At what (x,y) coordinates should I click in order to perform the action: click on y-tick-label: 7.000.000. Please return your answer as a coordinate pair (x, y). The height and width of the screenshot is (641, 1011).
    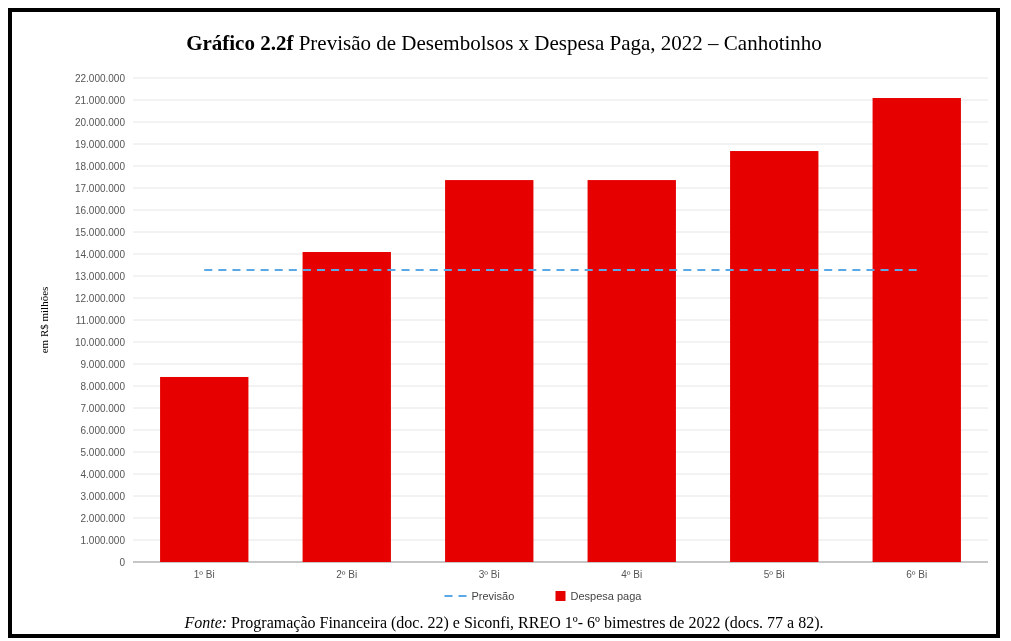
    Looking at the image, I should click on (103, 408).